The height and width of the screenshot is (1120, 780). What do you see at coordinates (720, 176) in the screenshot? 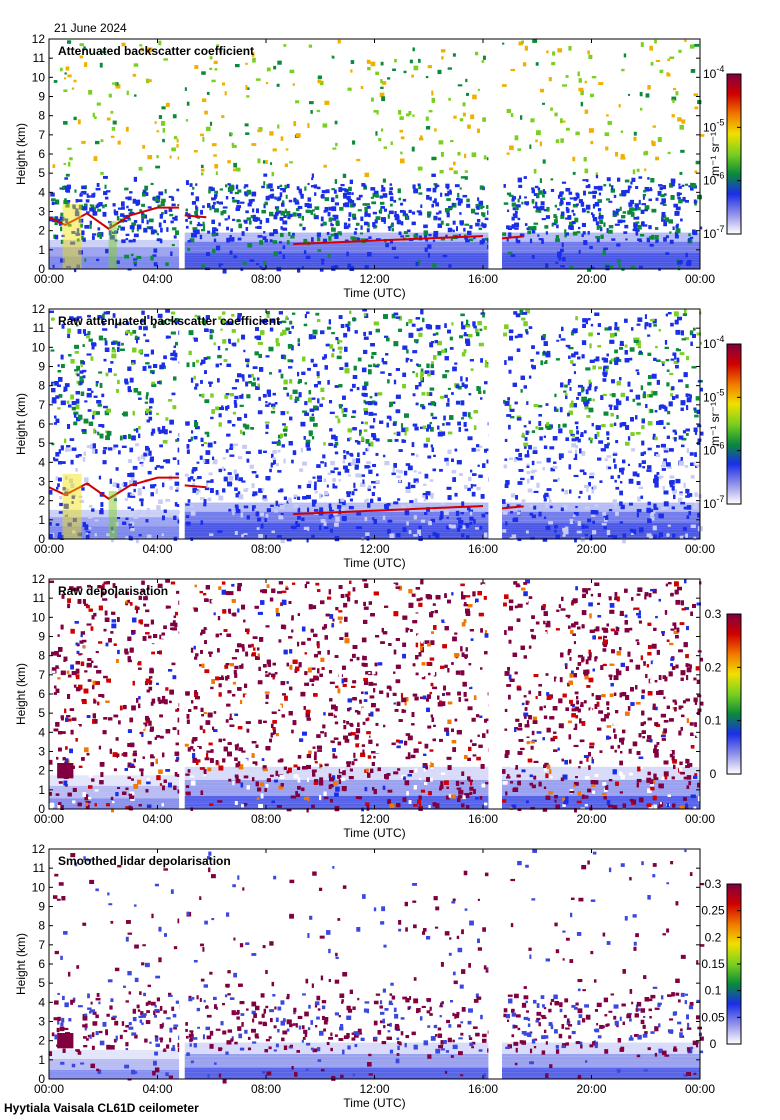
I see `colorbar-tick-exponent: -6` at bounding box center [720, 176].